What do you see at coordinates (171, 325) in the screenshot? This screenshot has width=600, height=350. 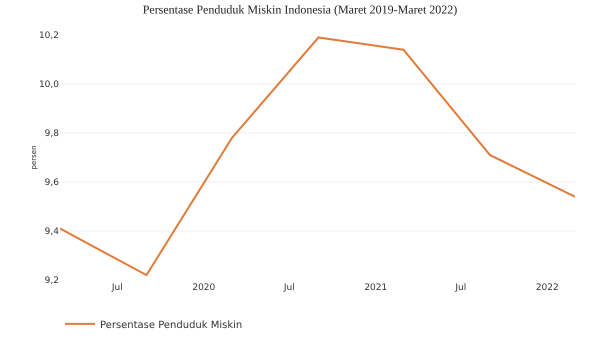 I see `legend-label: Persentase Penduduk Miskin` at bounding box center [171, 325].